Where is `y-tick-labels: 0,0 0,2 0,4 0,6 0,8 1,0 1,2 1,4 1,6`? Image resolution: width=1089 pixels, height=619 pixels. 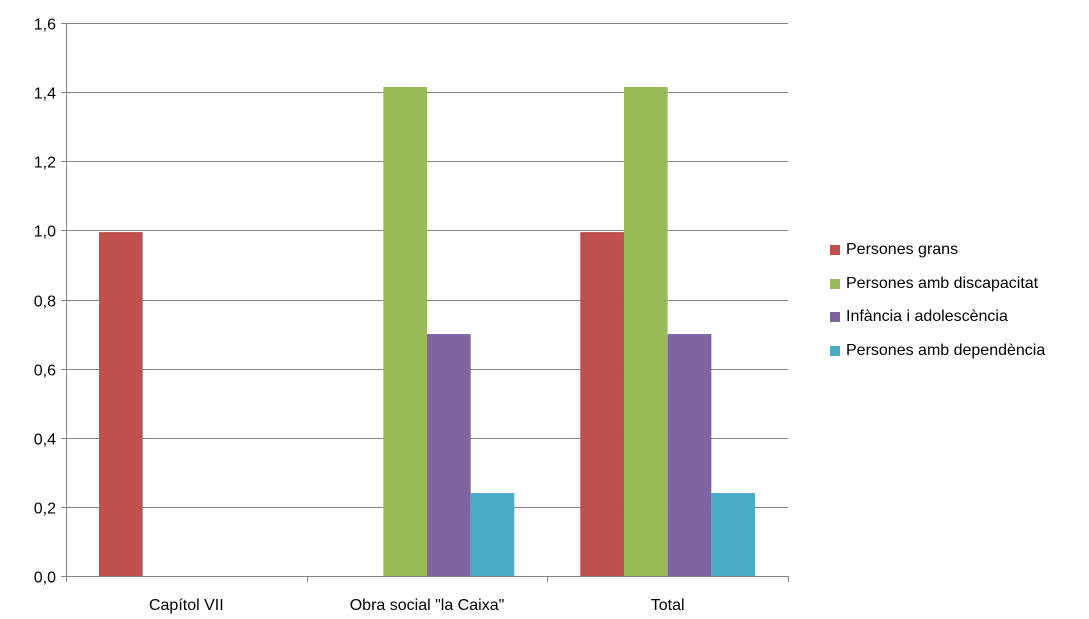 y-tick-labels: 0,0 0,2 0,4 0,6 0,8 1,0 1,2 1,4 1,6 is located at coordinates (45, 302).